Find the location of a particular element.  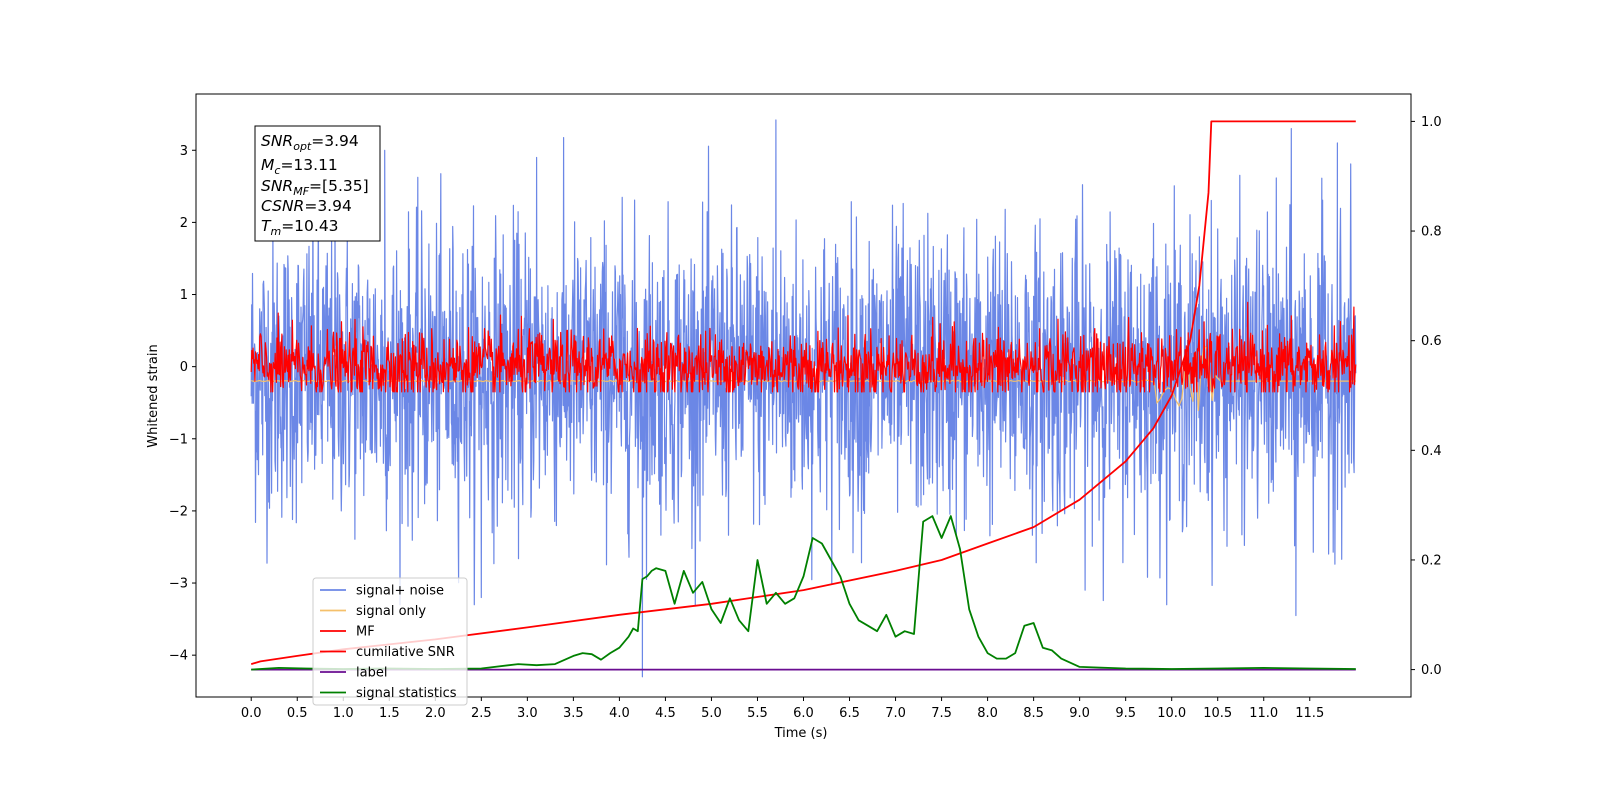

y-tick-label: −2 is located at coordinates (178, 511).